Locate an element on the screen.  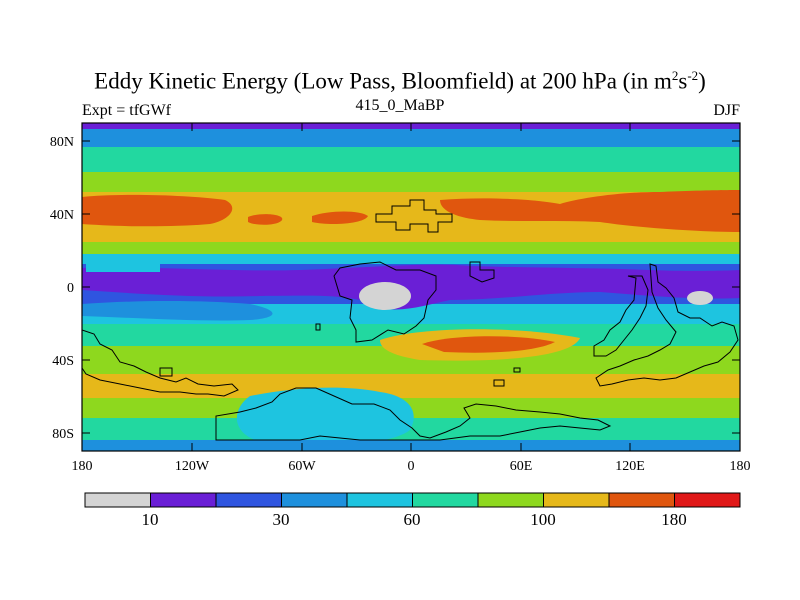
subtitle: 415_0_MaBP is located at coordinates (400, 105).